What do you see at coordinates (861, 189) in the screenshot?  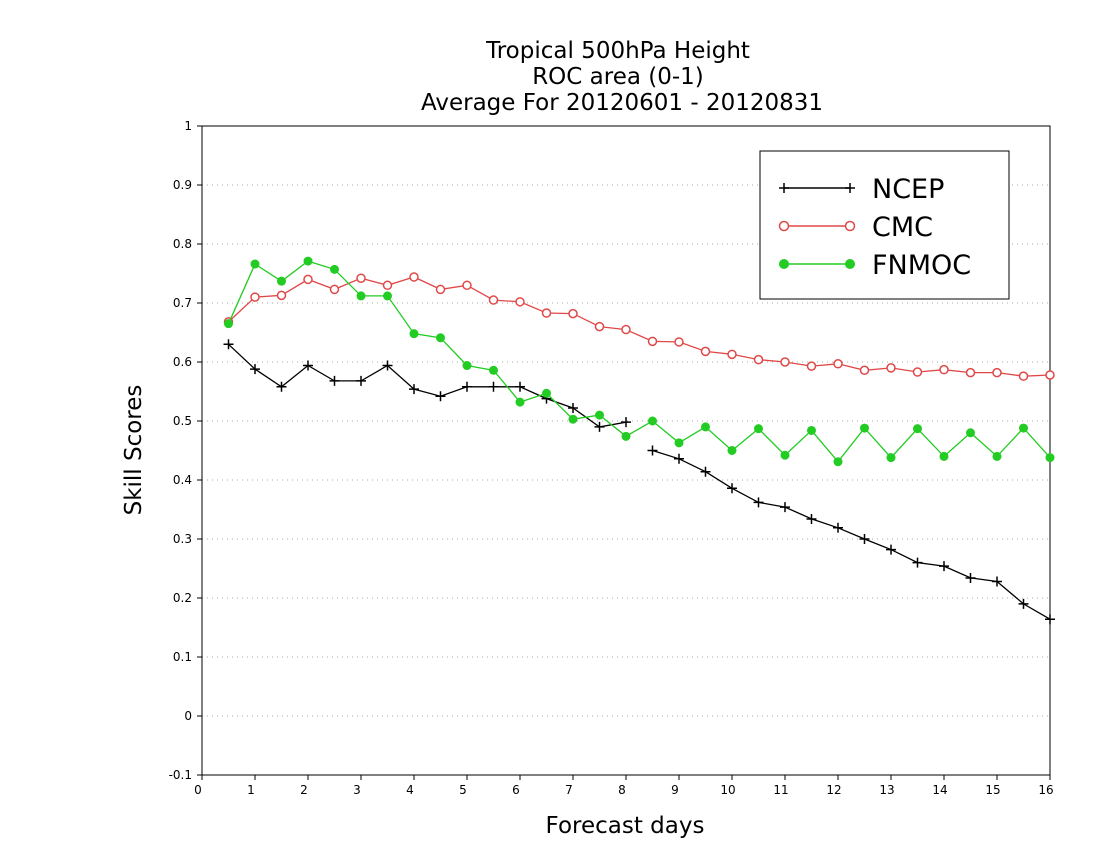 I see `legend-item-ncep: NCEP` at bounding box center [861, 189].